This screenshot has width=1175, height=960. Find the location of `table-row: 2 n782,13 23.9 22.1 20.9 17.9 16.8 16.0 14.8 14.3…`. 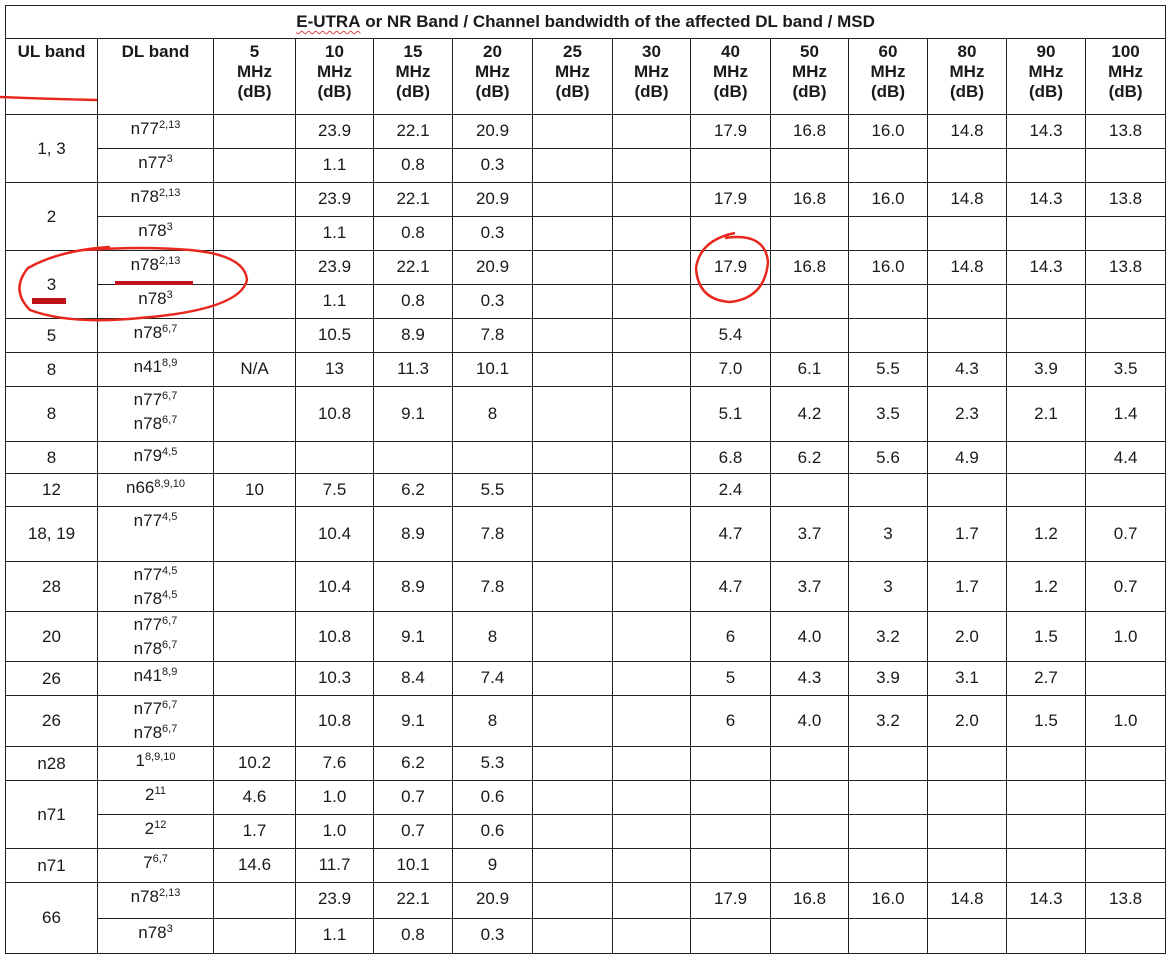

table-row: 2 n782,13 23.9 22.1 20.9 17.9 16.8 16.0 14.8 14.3… is located at coordinates (586, 216).